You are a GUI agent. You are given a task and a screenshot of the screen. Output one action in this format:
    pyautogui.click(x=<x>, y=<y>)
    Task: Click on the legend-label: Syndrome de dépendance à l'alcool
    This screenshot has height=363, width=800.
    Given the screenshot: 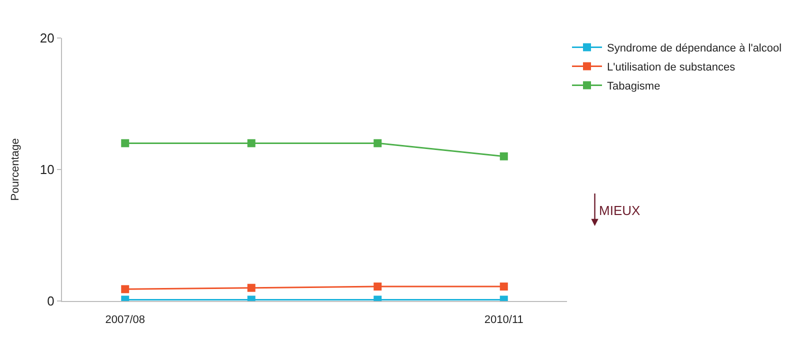 What is the action you would take?
    pyautogui.click(x=694, y=48)
    